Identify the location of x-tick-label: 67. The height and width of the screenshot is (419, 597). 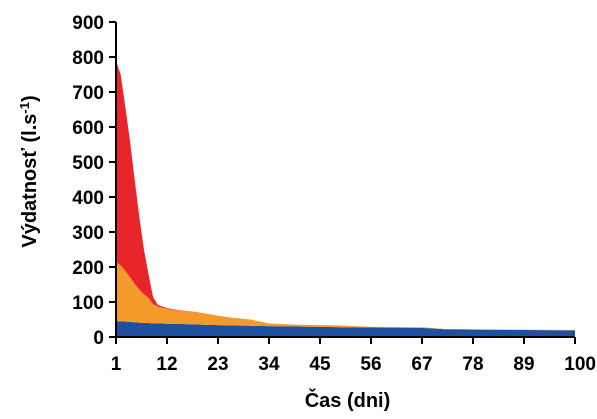
(421, 364).